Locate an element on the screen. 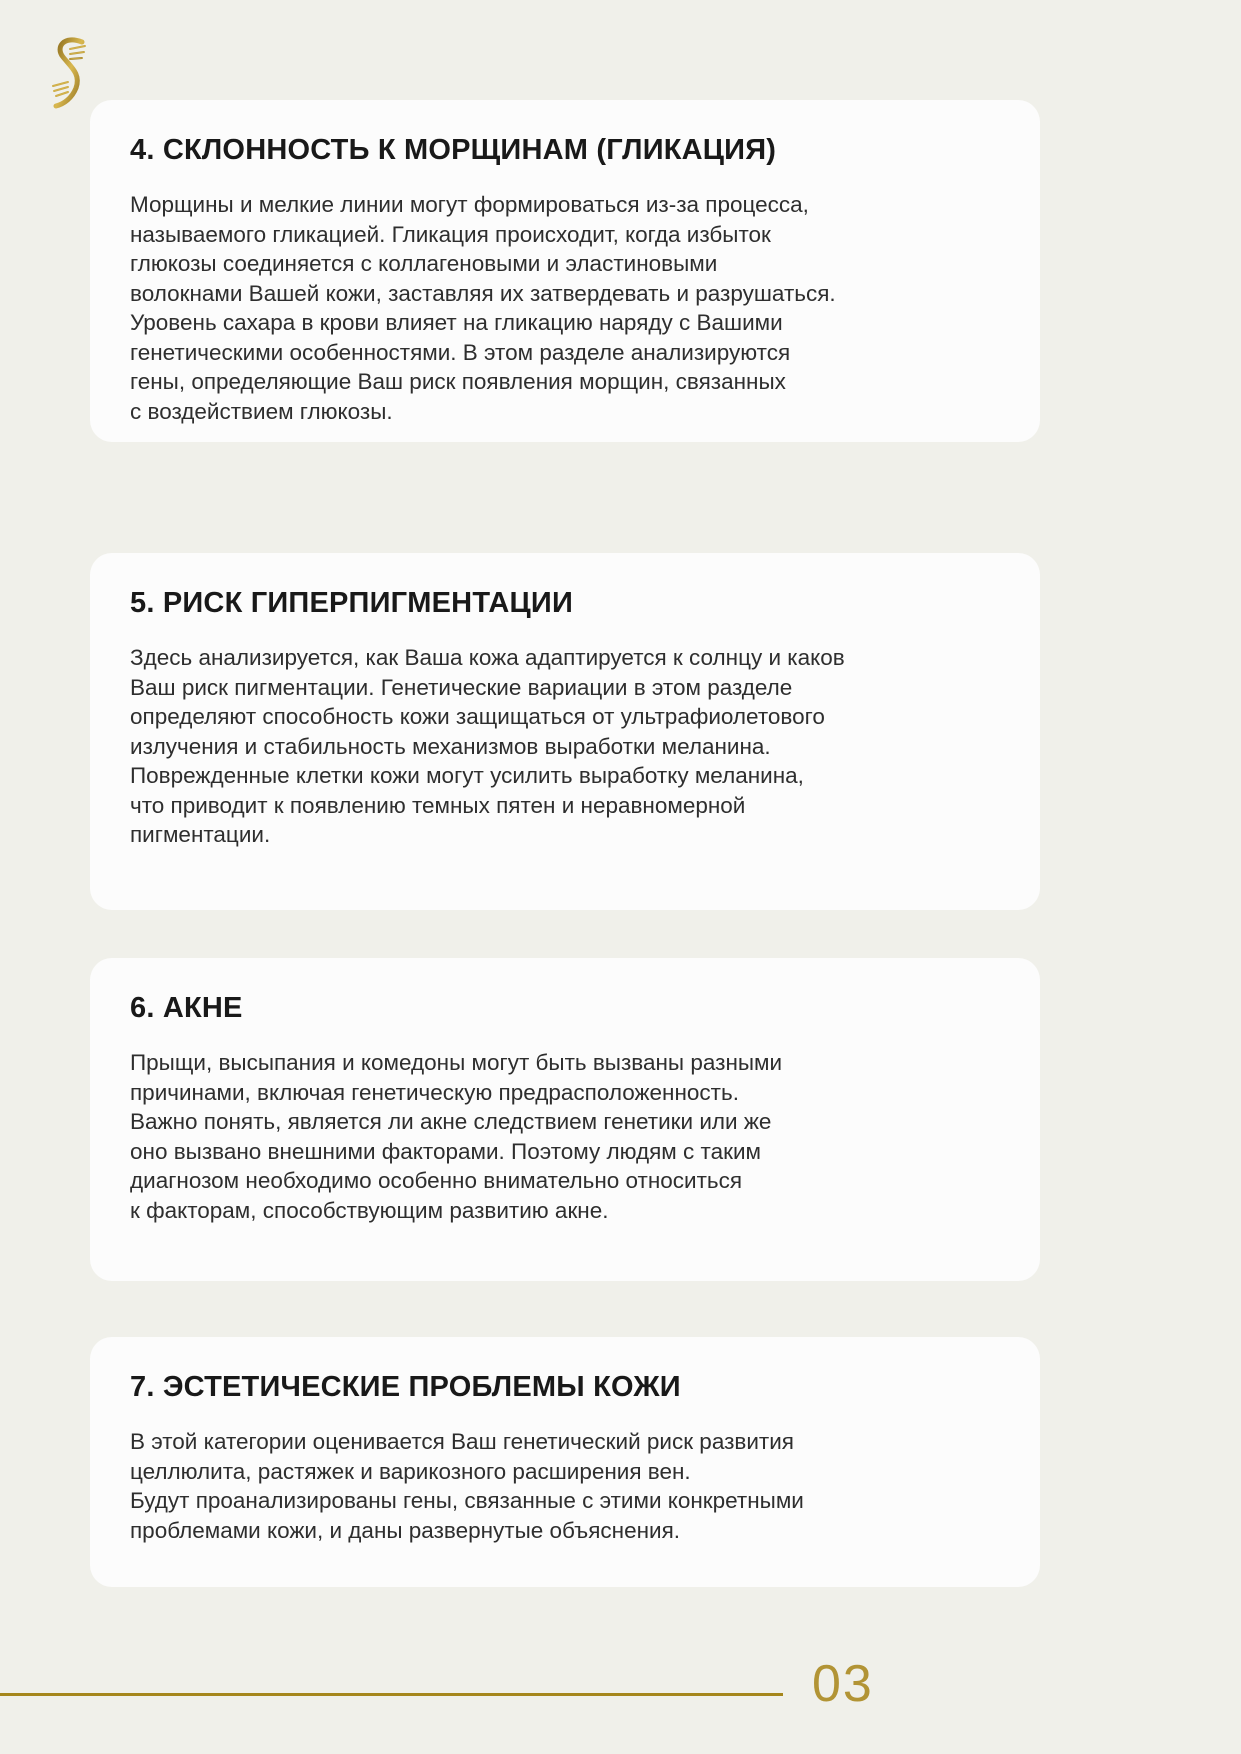 Image resolution: width=1241 pixels, height=1754 pixels. page-number: 03 is located at coordinates (843, 1684).